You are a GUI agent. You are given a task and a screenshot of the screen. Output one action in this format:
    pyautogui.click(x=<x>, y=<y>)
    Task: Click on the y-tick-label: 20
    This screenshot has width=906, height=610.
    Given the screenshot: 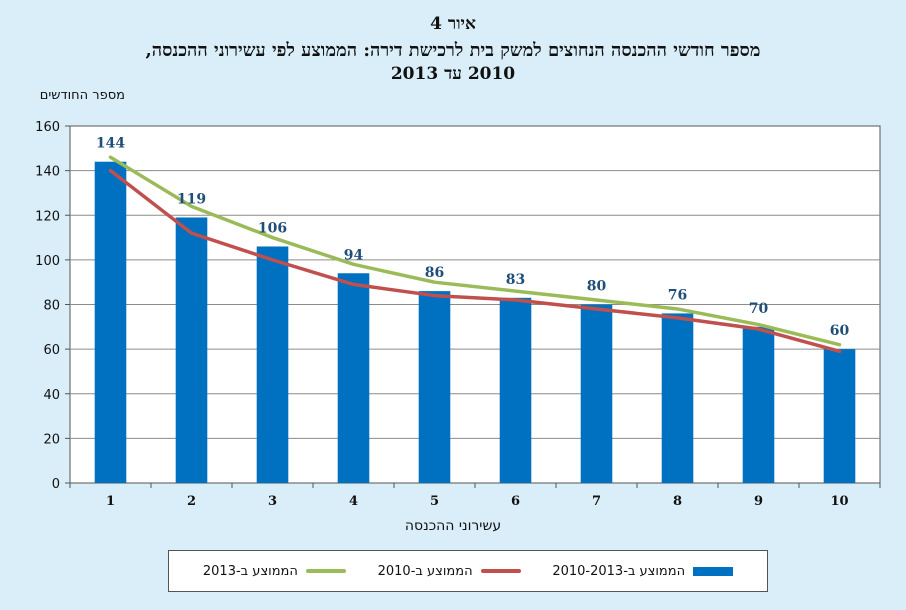 What is the action you would take?
    pyautogui.click(x=51, y=439)
    